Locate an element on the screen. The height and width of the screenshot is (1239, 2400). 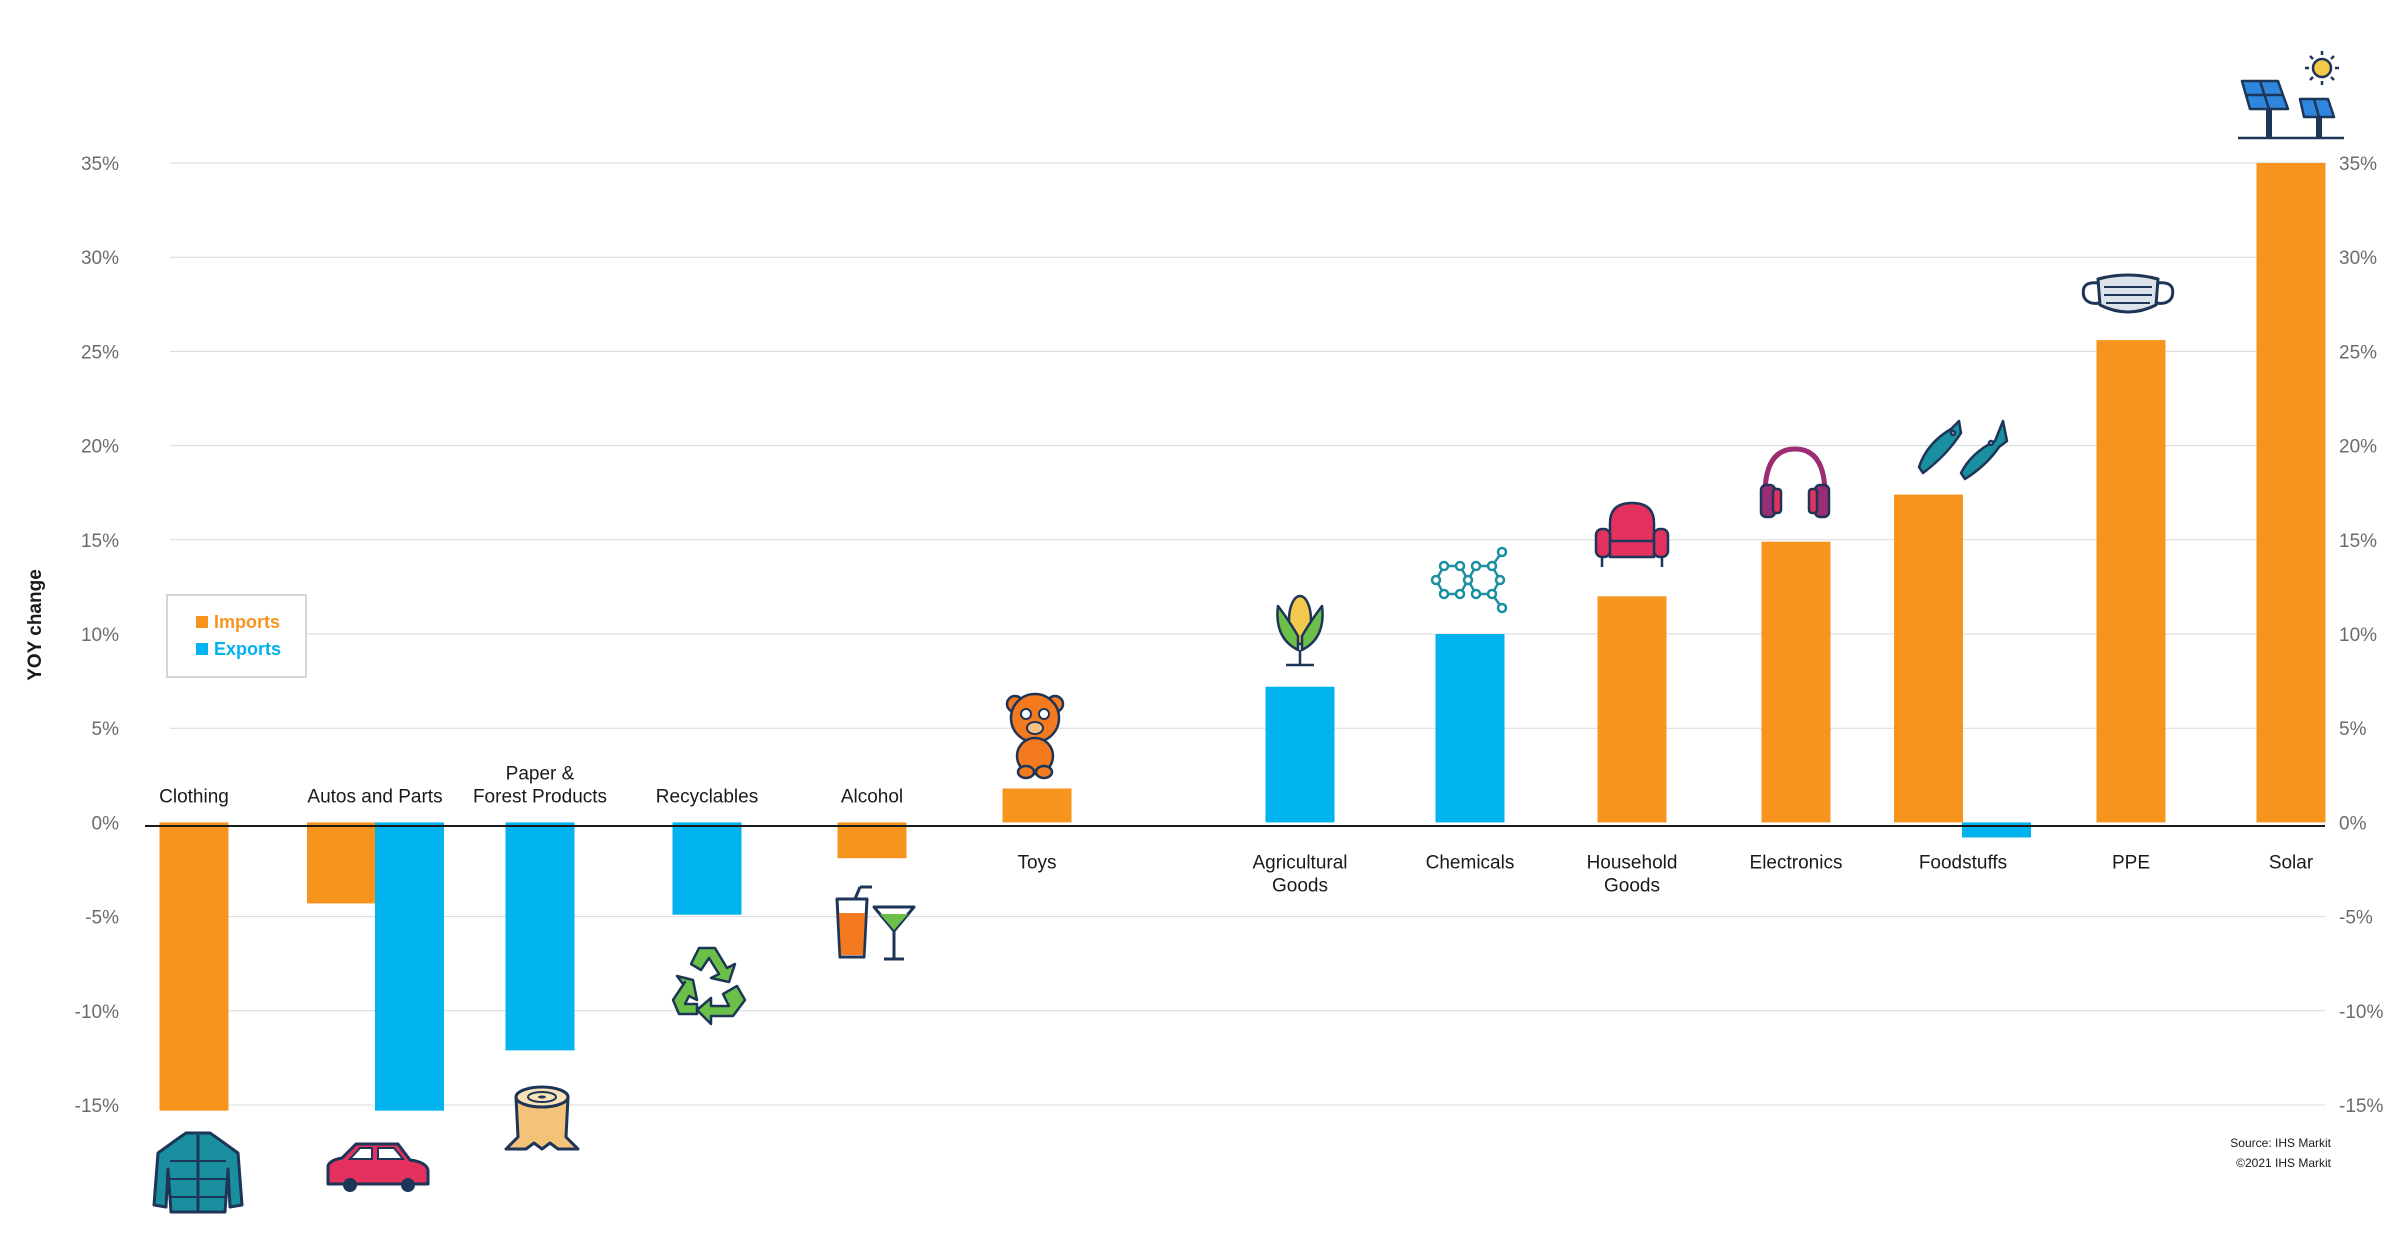
y-tick-left: 35% is located at coordinates (100, 164).